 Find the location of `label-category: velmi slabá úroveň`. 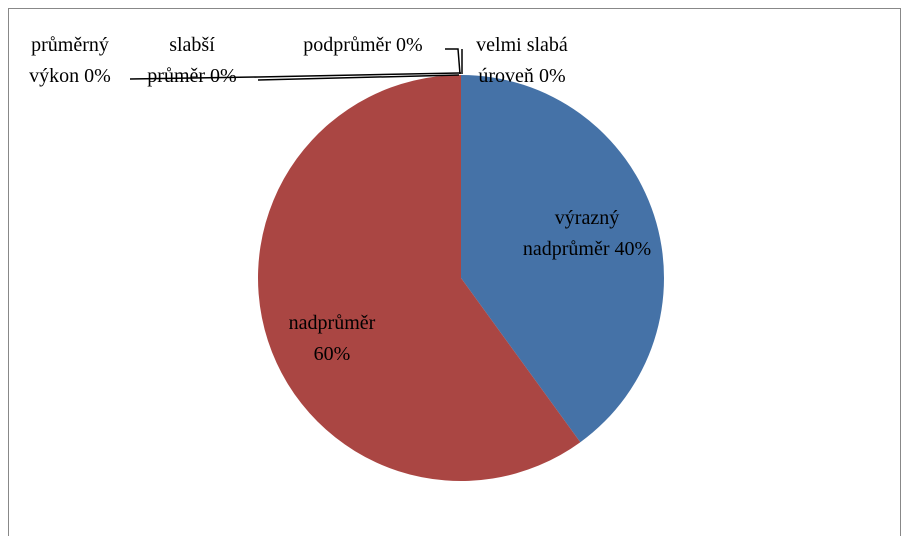

label-category: velmi slabá úroveň is located at coordinates (522, 60).